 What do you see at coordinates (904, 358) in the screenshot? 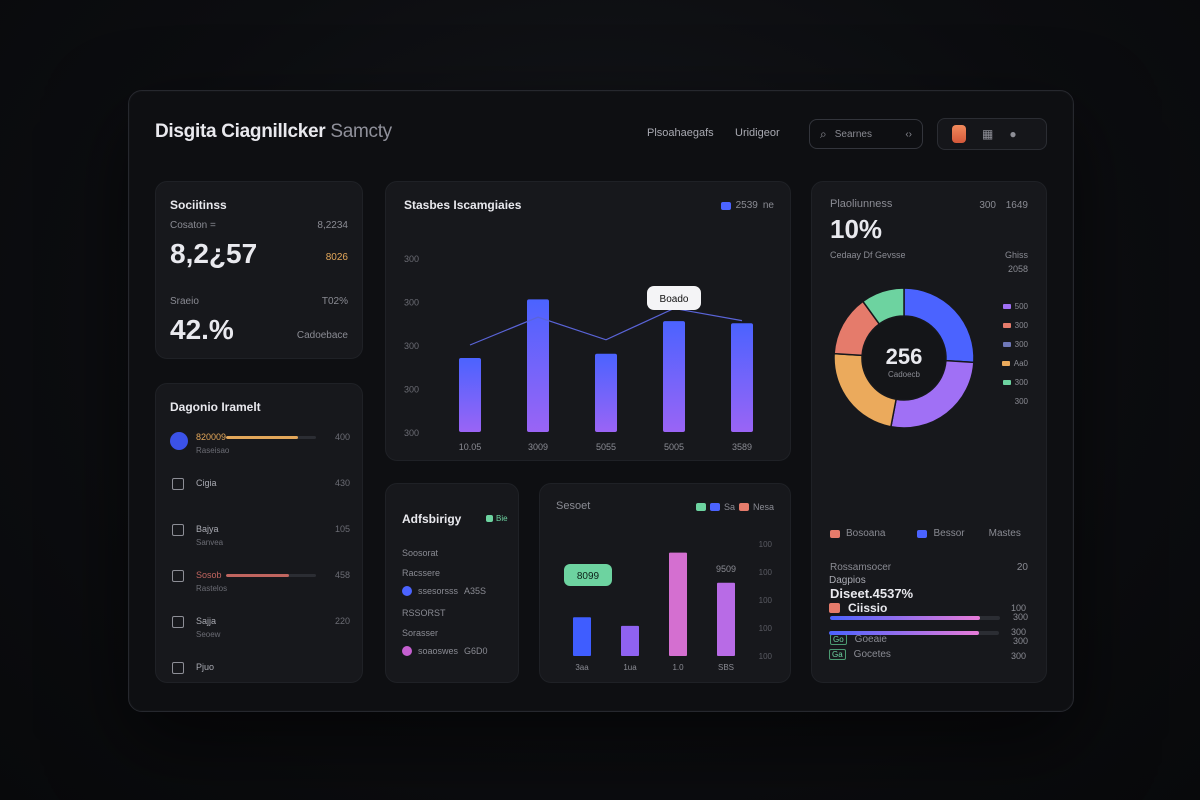
I see `donut-hole` at bounding box center [904, 358].